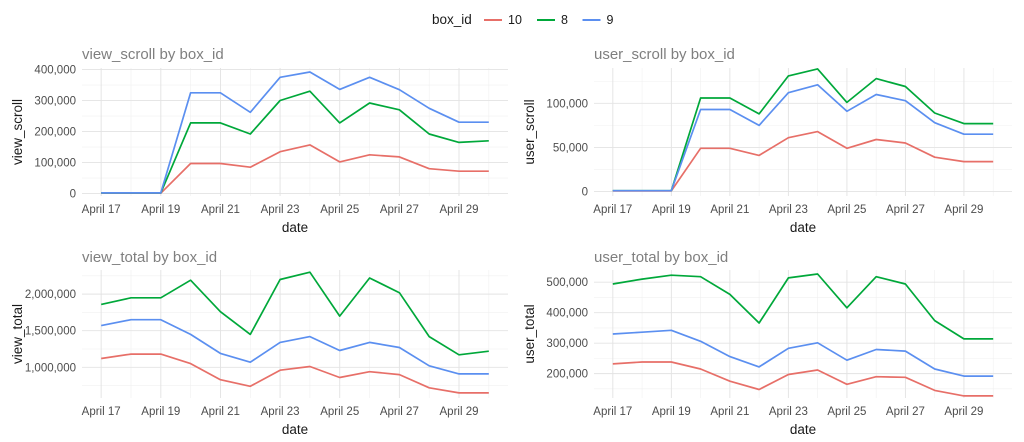 The image size is (1024, 442). I want to click on panel-title: user_scroll by box_id, so click(664, 54).